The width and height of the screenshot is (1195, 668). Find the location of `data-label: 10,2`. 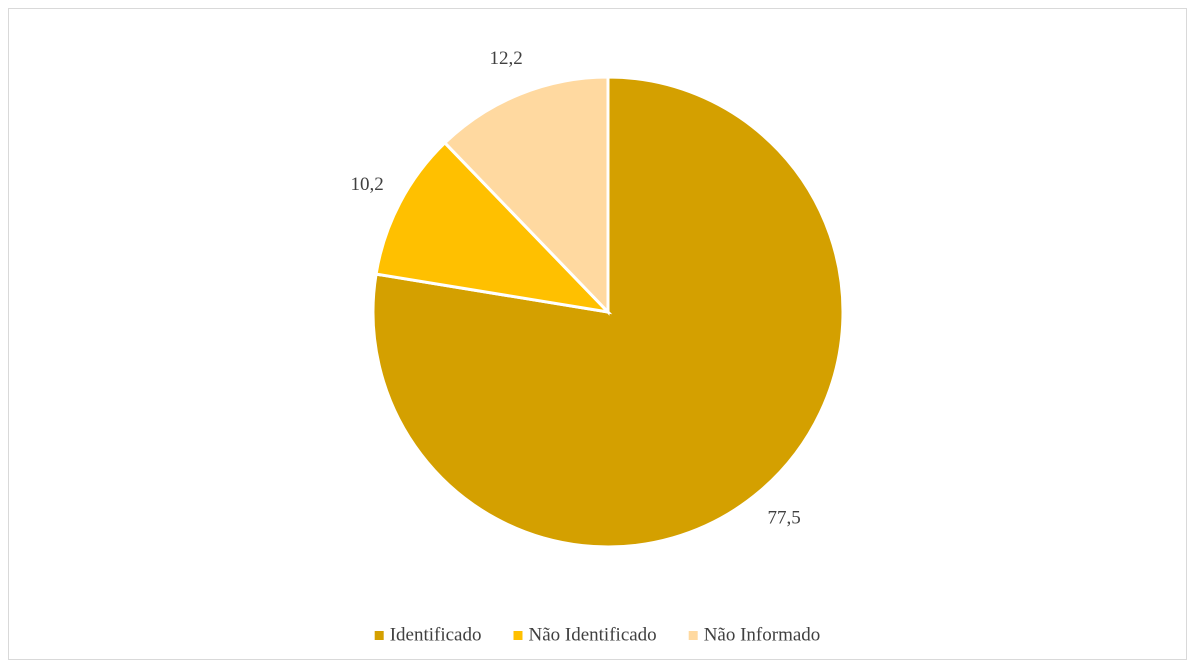

data-label: 10,2 is located at coordinates (366, 184).